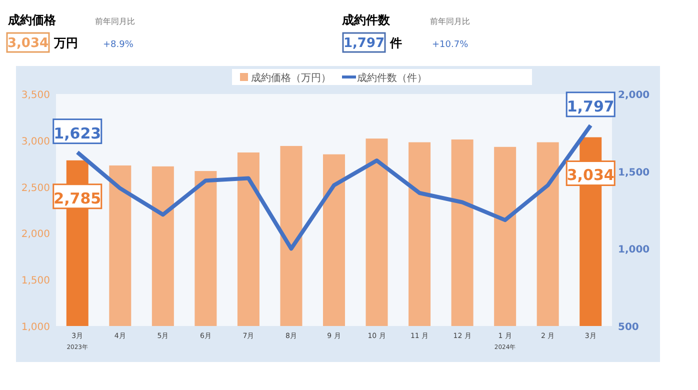 Image resolution: width=698 pixels, height=390 pixels. I want to click on y-tick-label: 1,000, so click(35, 327).